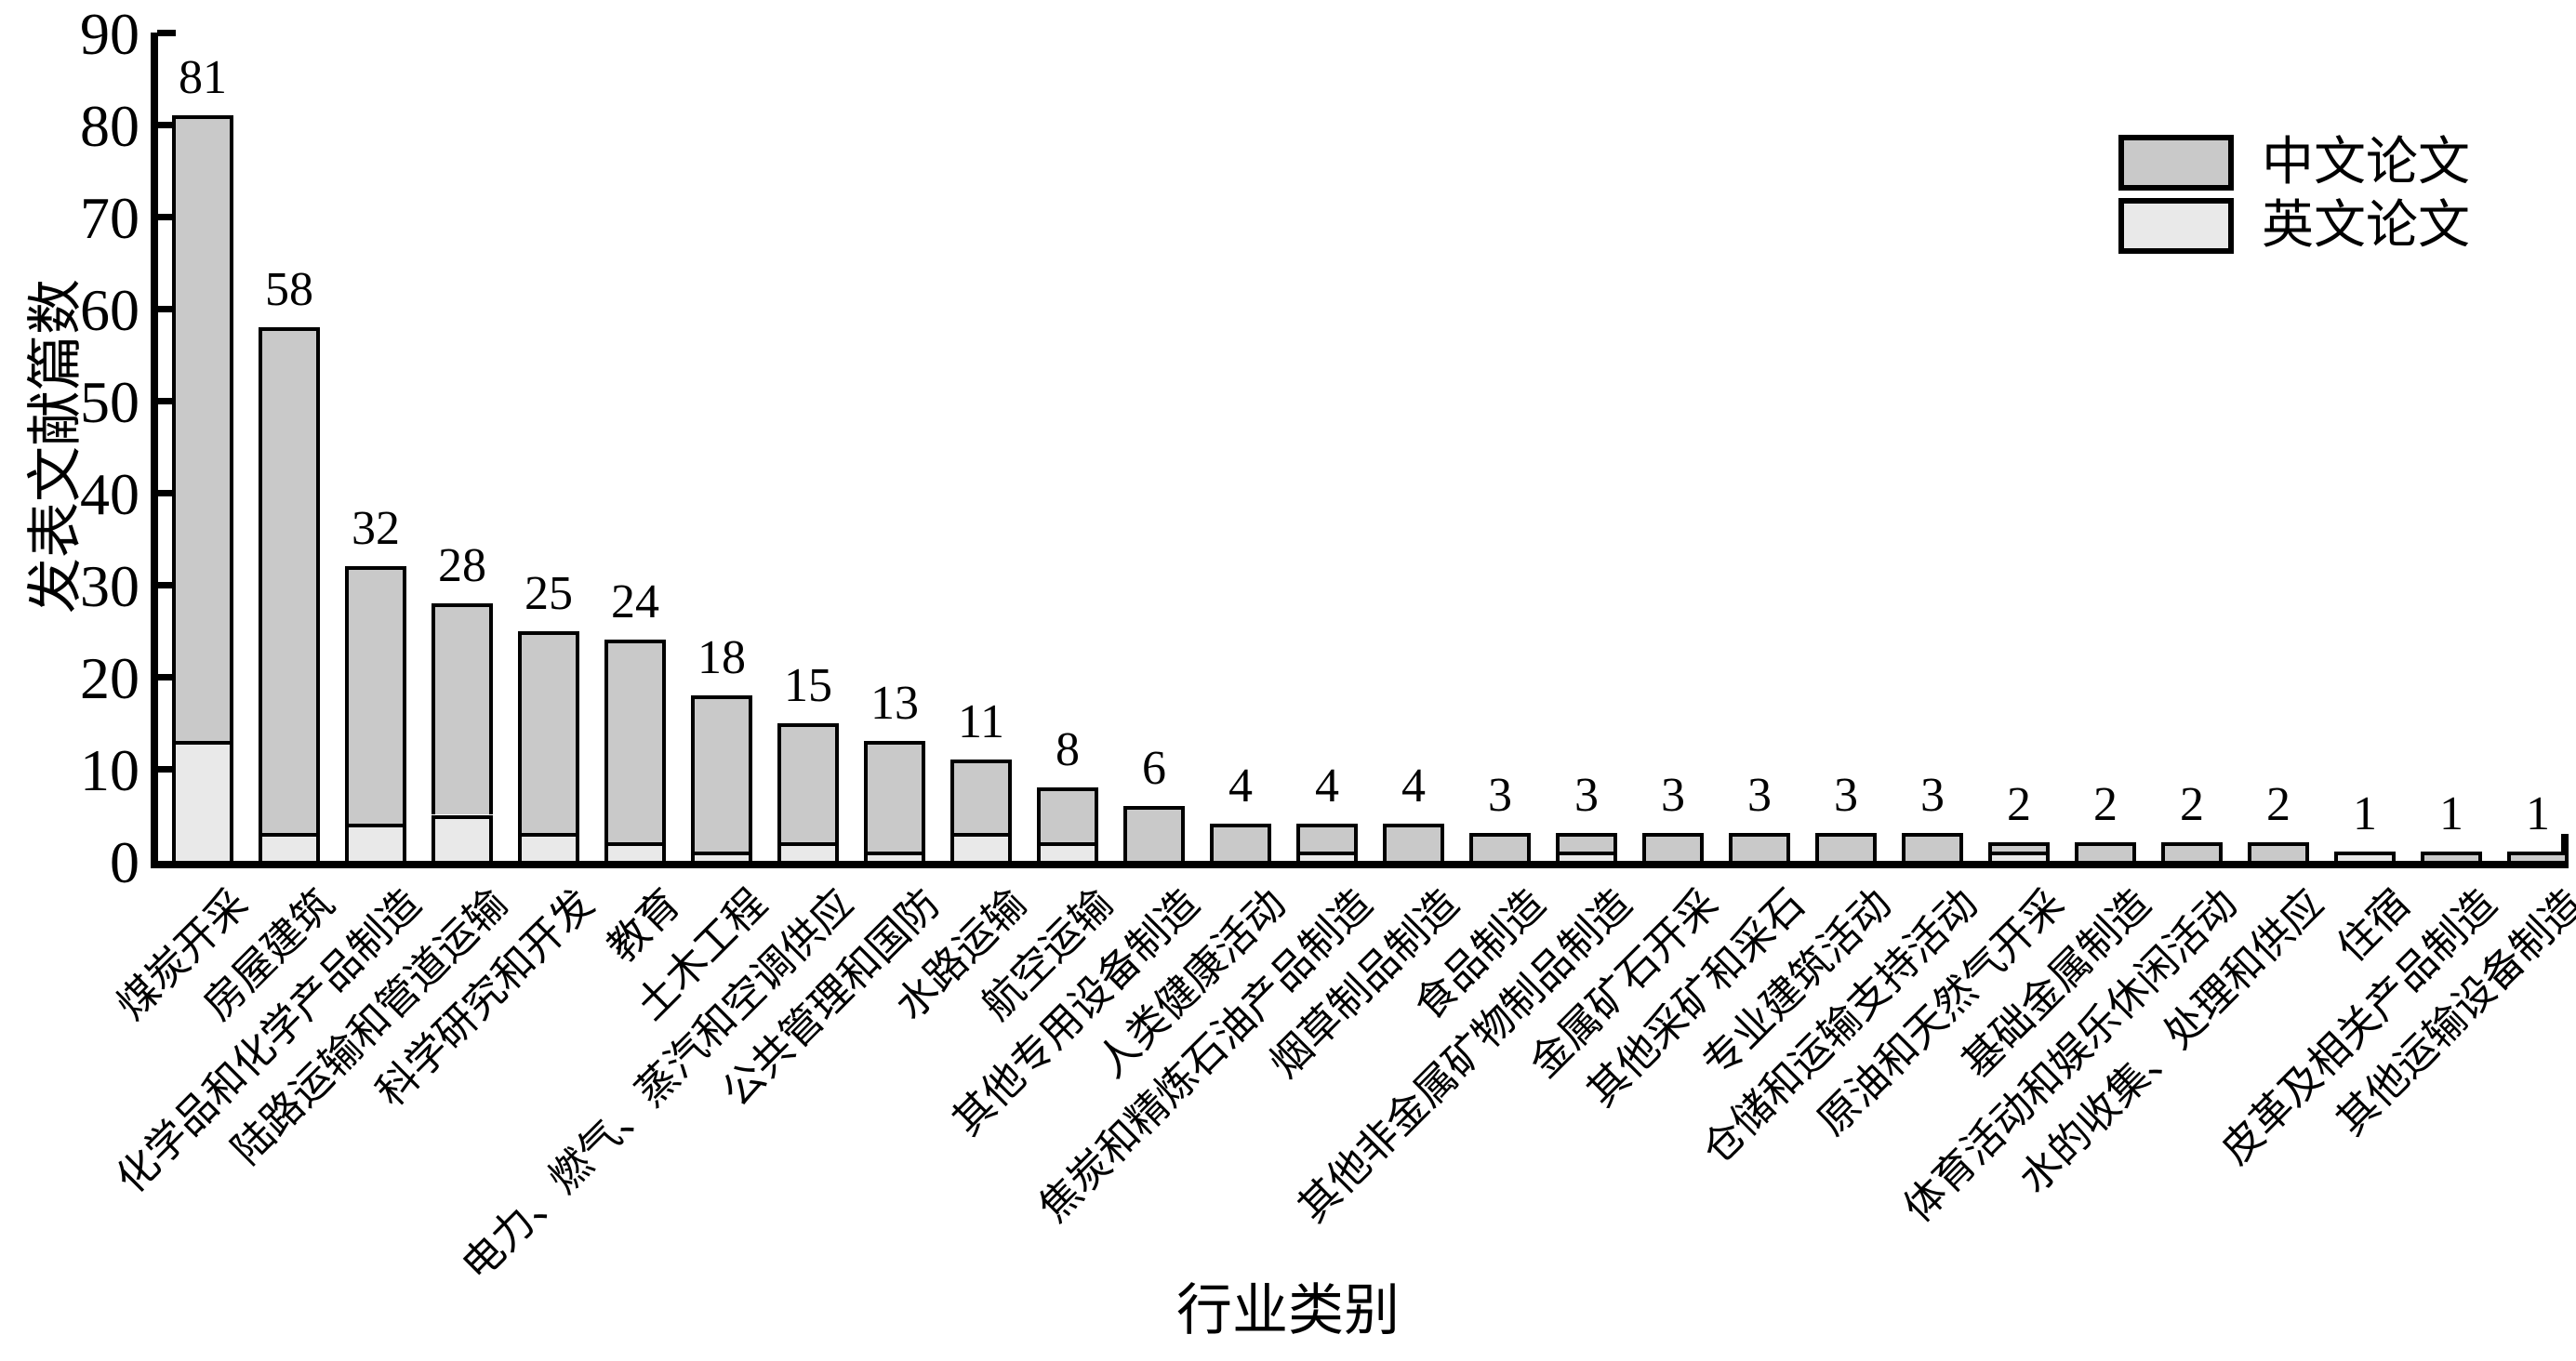 The image size is (2576, 1361). I want to click on y-axis-tick-label: 50, so click(109, 402).